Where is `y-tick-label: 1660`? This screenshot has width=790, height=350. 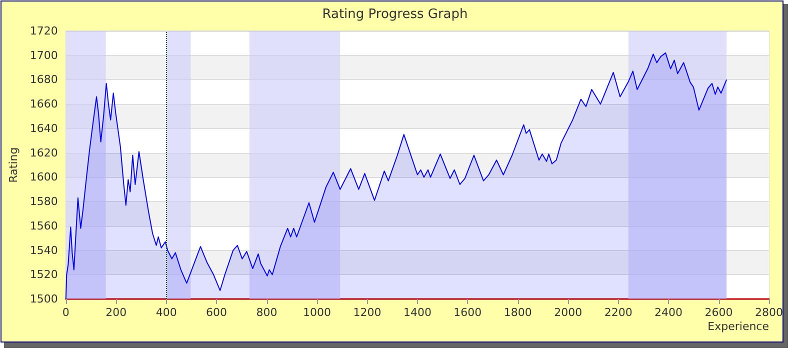
y-tick-label: 1660 is located at coordinates (44, 104).